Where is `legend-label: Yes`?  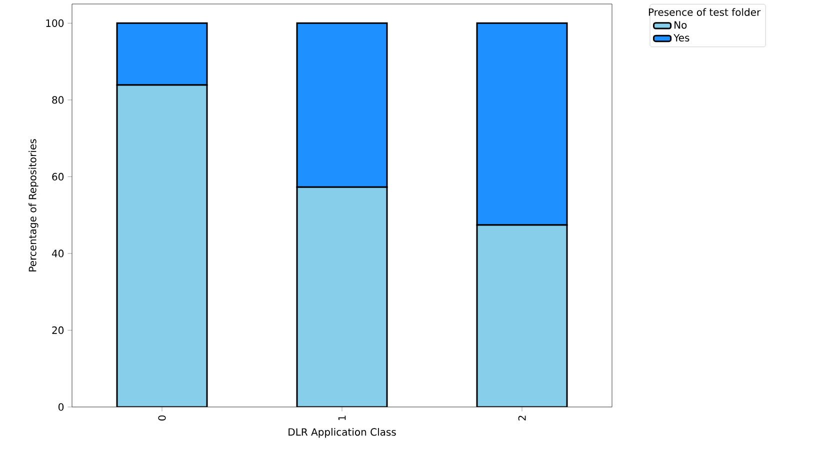 legend-label: Yes is located at coordinates (682, 38).